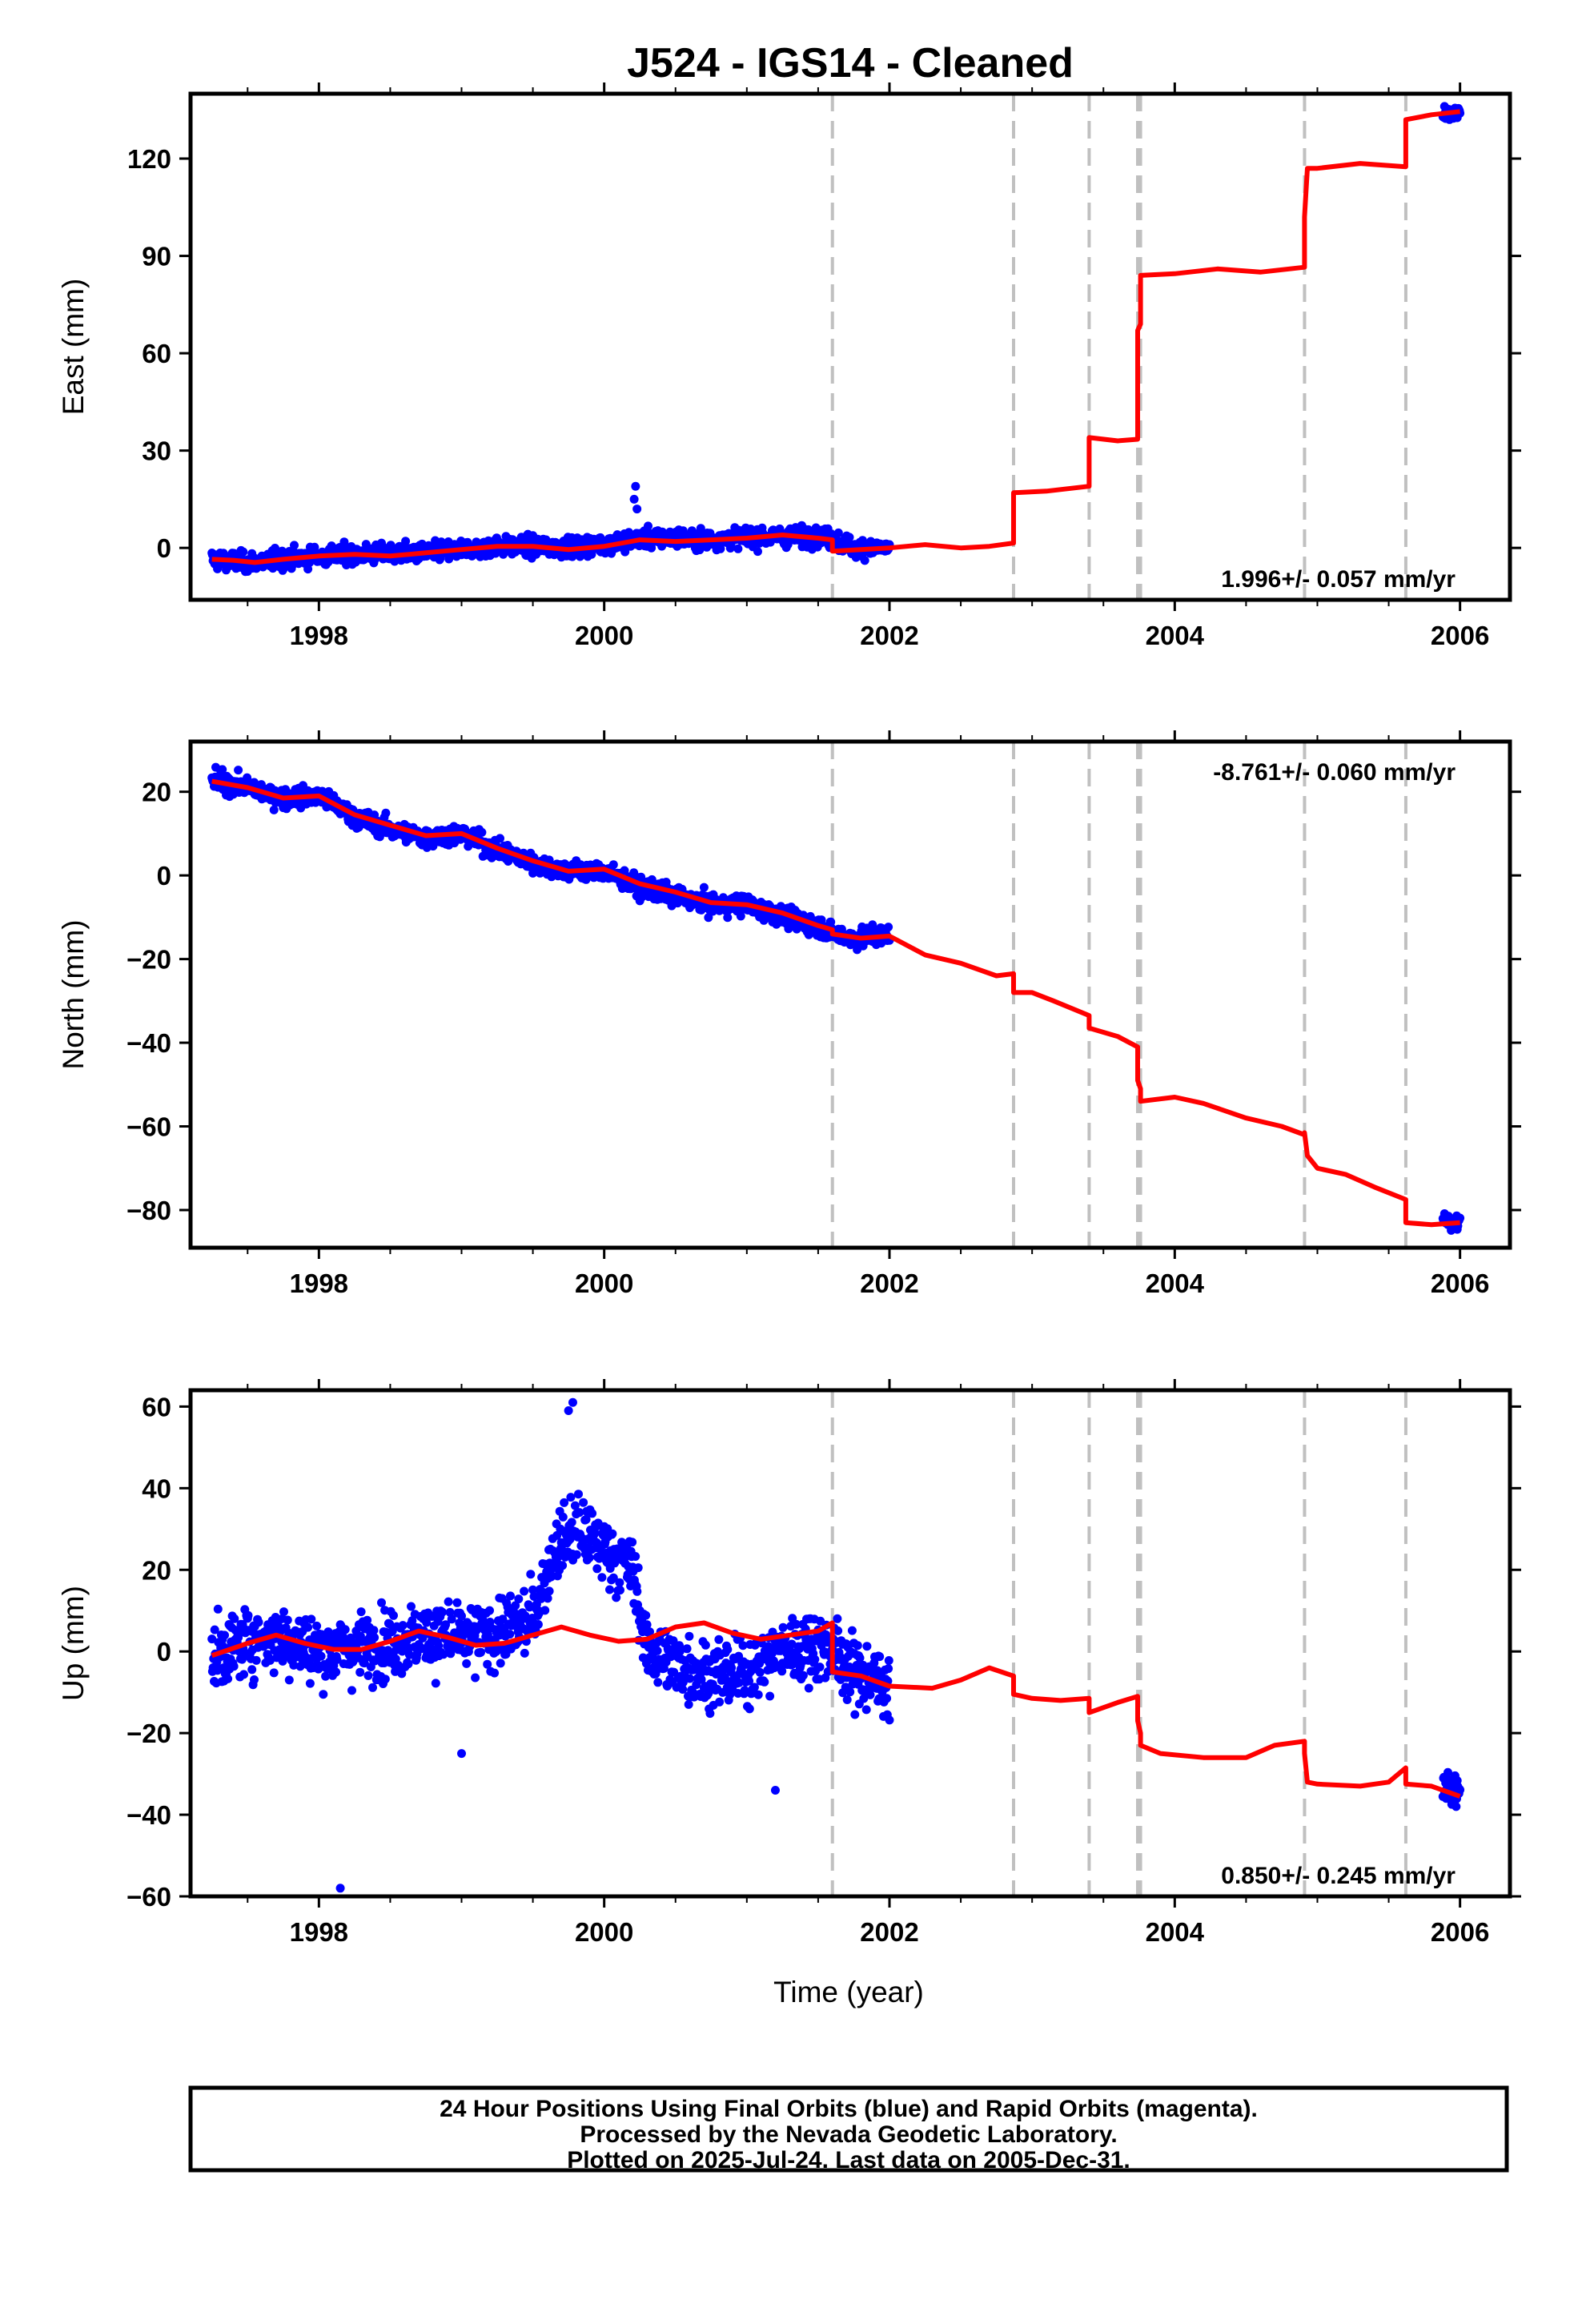  I want to click on x-tick-label: 2006, so click(1460, 1932).